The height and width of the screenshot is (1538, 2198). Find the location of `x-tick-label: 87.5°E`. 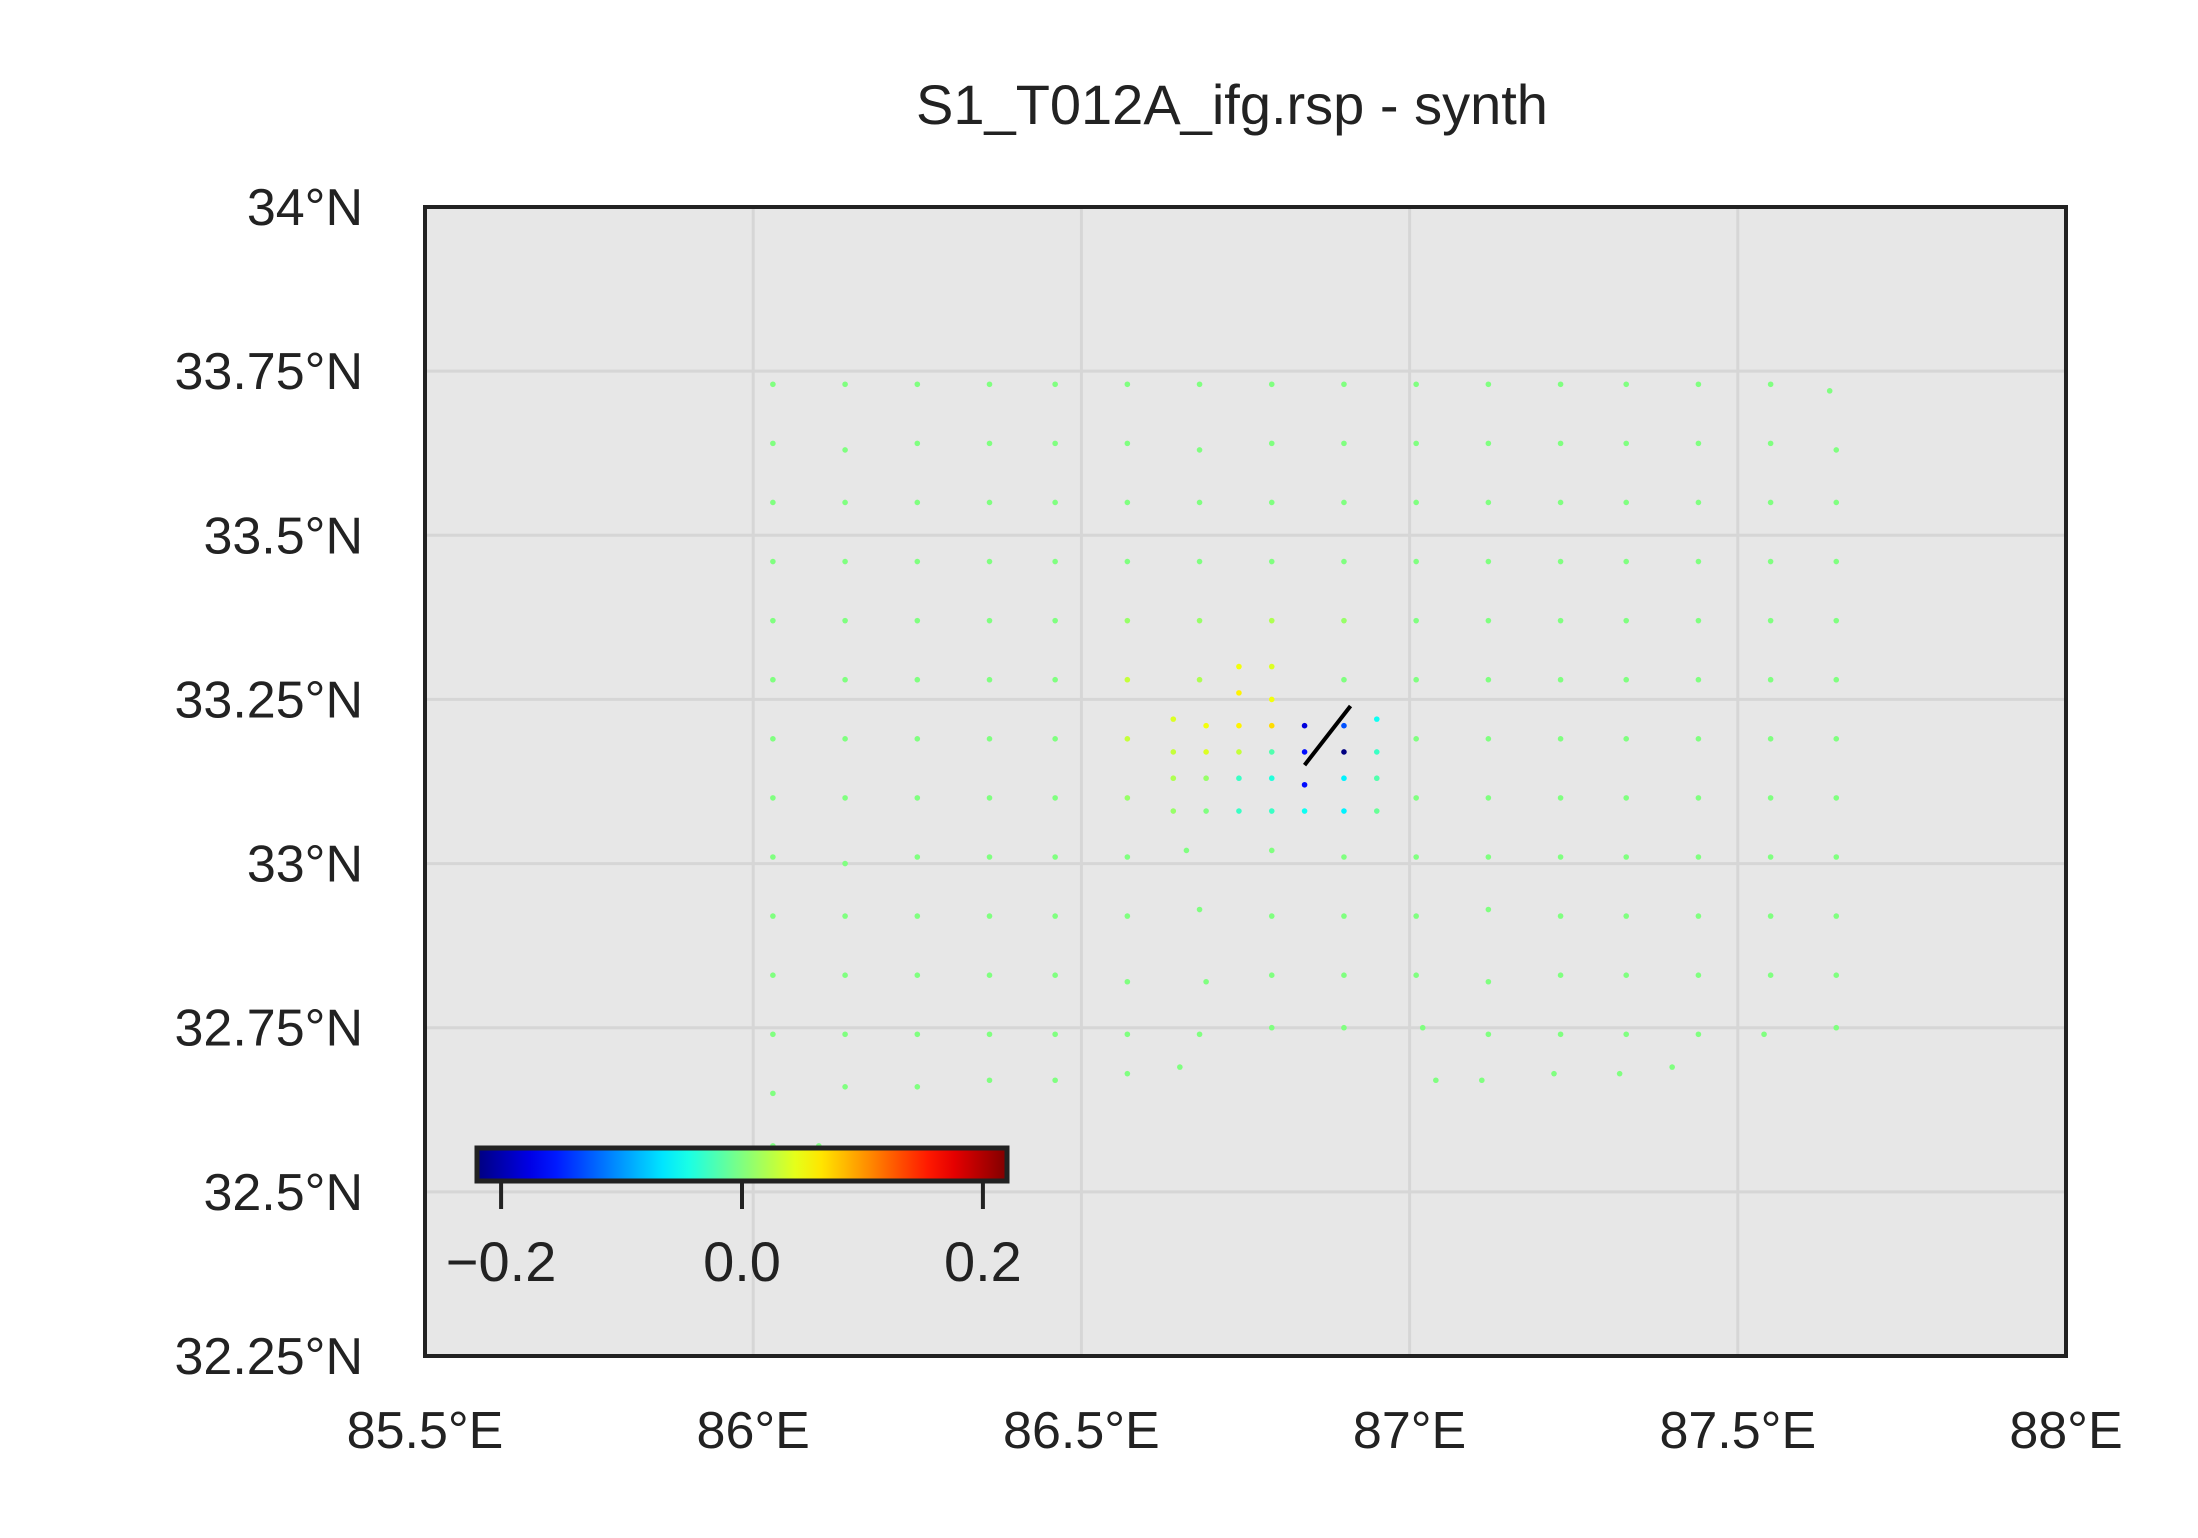

x-tick-label: 87.5°E is located at coordinates (1737, 1431).